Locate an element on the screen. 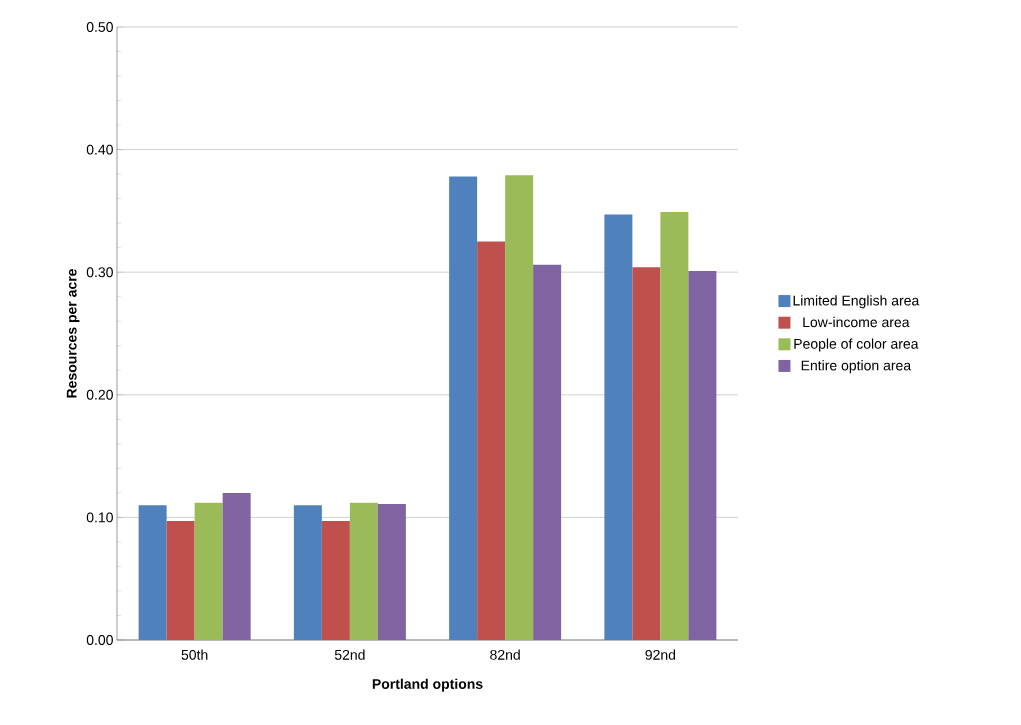  x-axis-title: Portland options is located at coordinates (427, 685).